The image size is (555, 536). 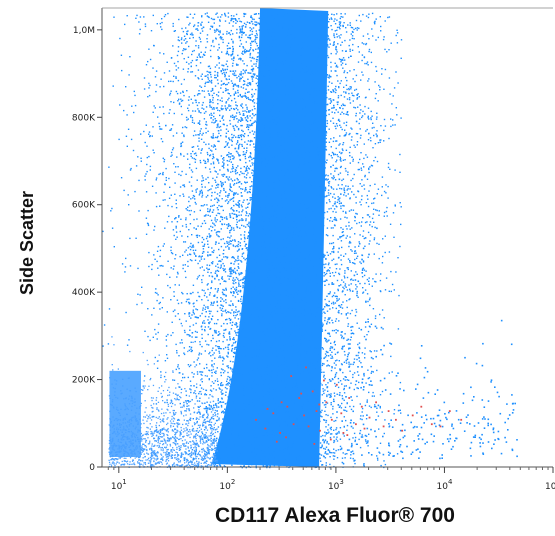 I want to click on x-tick-label: 10¹, so click(x=119, y=485).